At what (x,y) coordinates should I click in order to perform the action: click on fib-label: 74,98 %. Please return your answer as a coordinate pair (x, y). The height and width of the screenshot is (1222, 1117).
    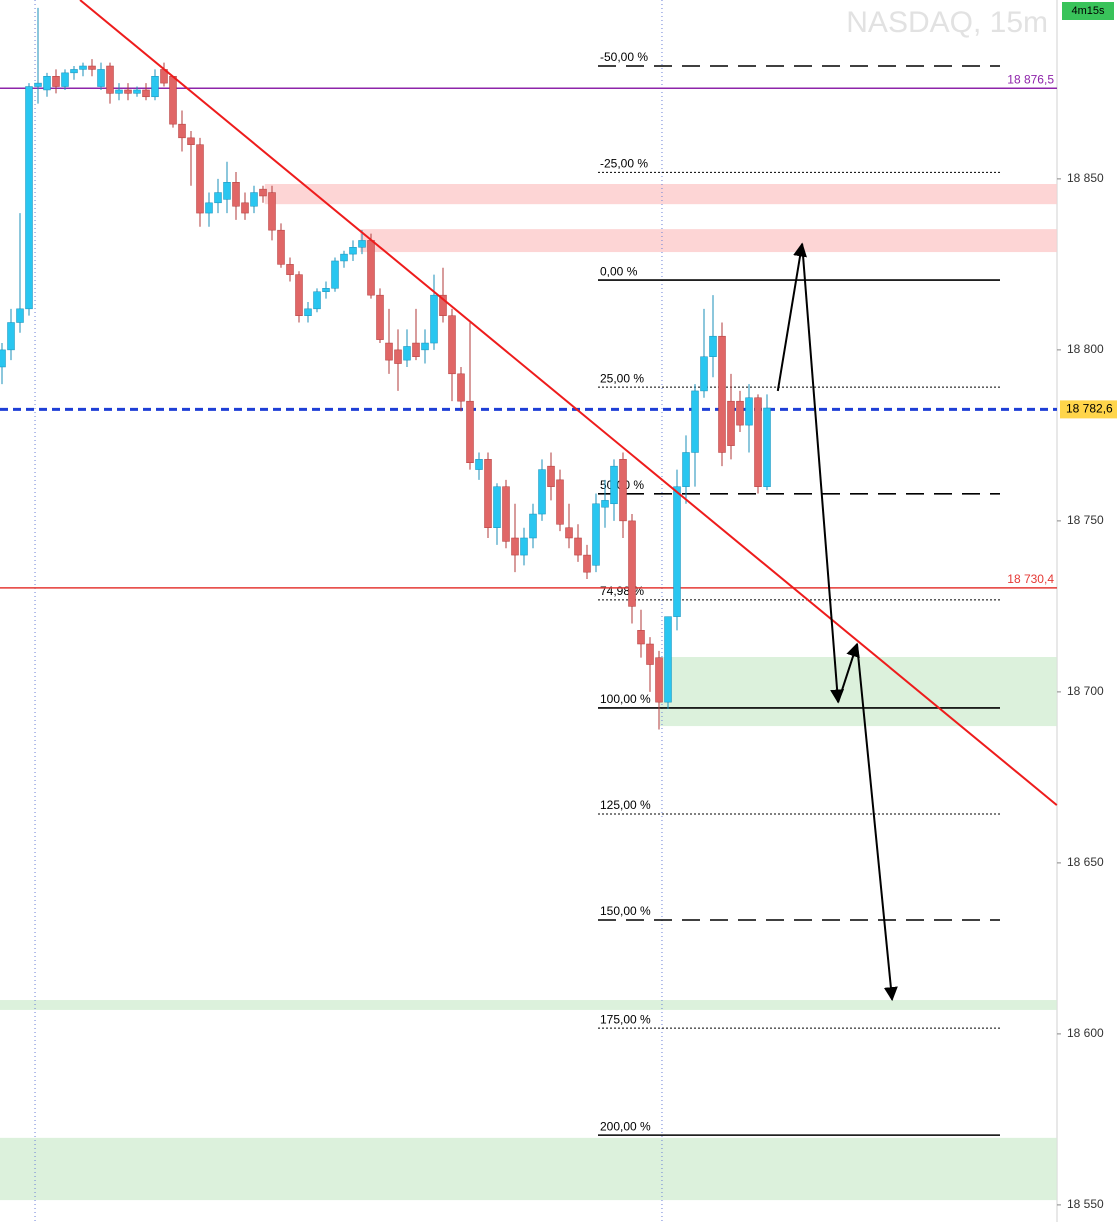
    Looking at the image, I should click on (622, 591).